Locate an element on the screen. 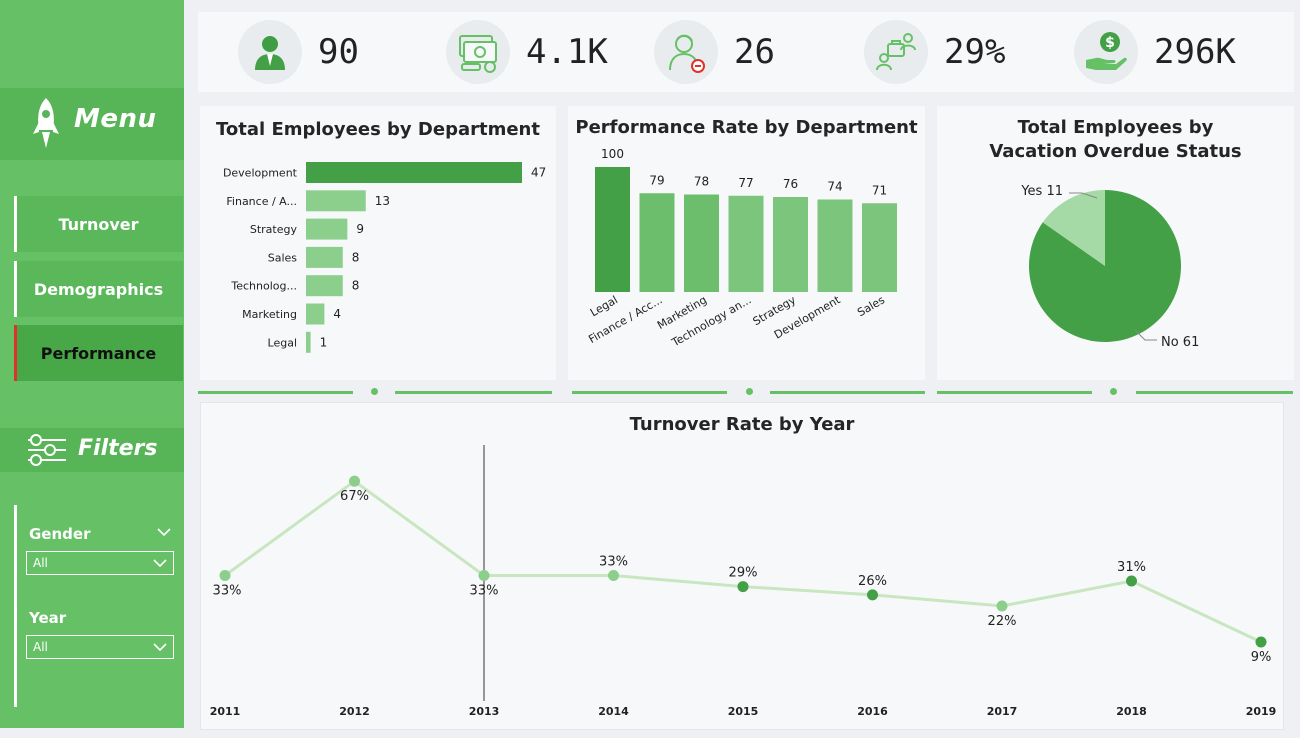 The image size is (1300, 738). kpi-card: 4.1K is located at coordinates (527, 52).